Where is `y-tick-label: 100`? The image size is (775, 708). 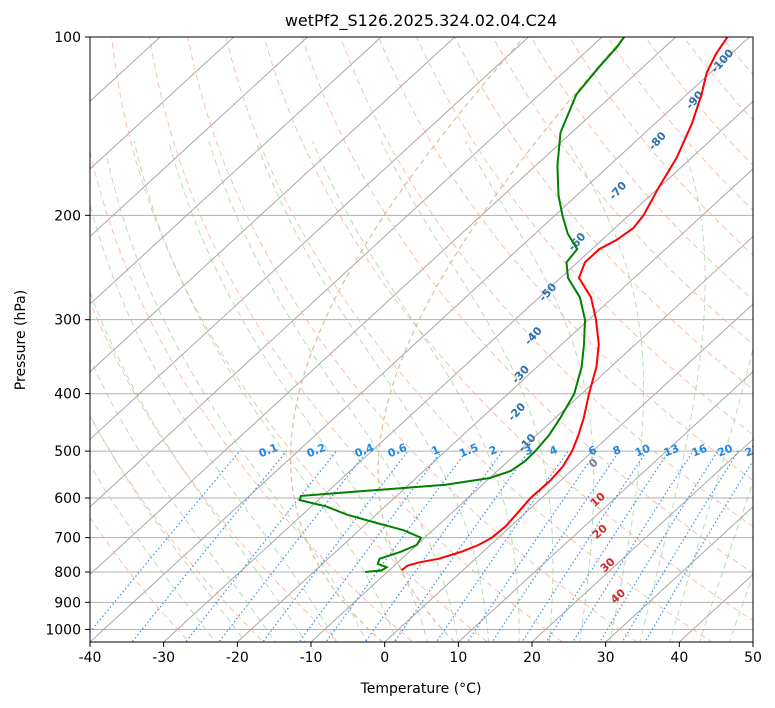 y-tick-label: 100 is located at coordinates (67, 38).